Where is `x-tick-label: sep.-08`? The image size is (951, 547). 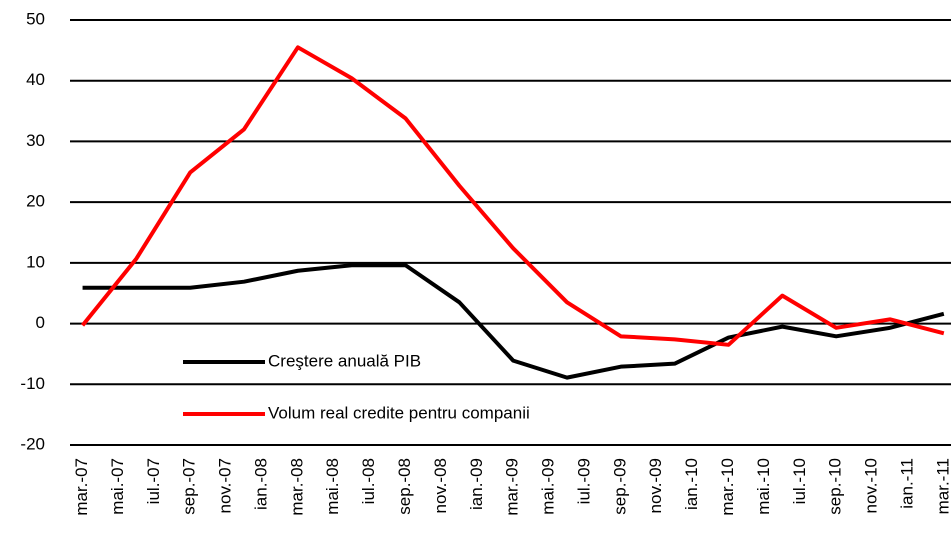
x-tick-label: sep.-08 is located at coordinates (404, 486).